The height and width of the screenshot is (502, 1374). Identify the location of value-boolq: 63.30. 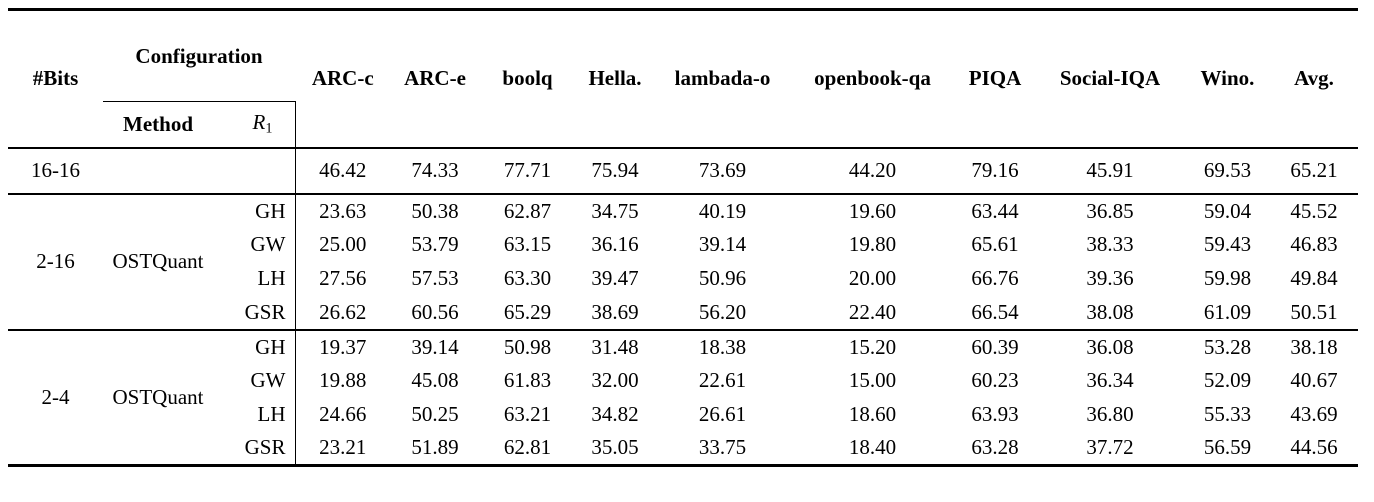
(527, 278).